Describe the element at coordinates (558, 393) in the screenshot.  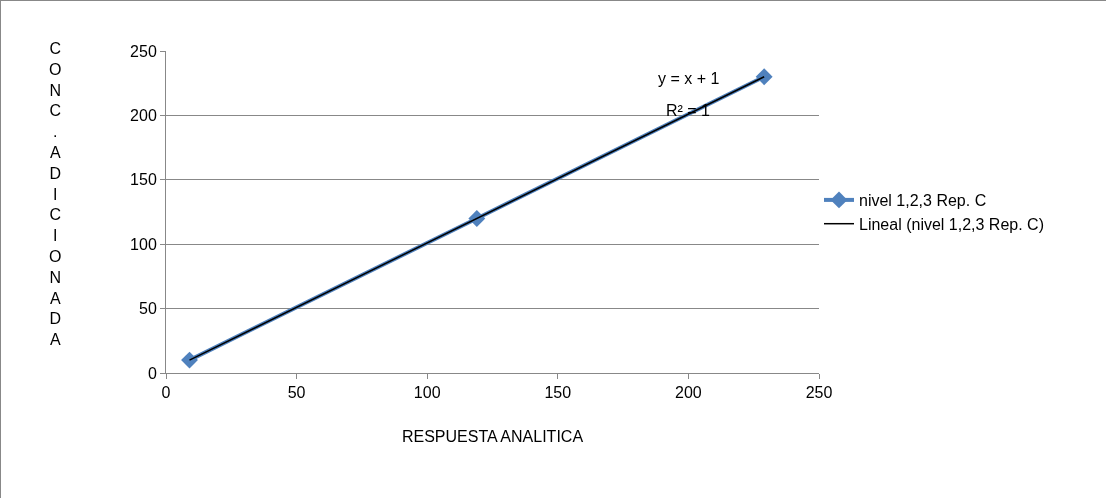
I see `x-tick-label: 150` at that location.